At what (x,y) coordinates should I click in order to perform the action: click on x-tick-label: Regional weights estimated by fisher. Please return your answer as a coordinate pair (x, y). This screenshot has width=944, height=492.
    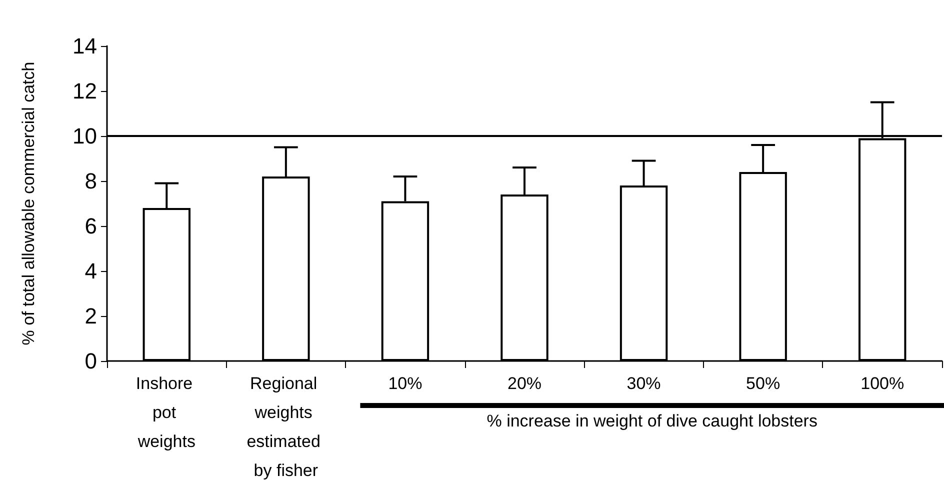
    Looking at the image, I should click on (286, 427).